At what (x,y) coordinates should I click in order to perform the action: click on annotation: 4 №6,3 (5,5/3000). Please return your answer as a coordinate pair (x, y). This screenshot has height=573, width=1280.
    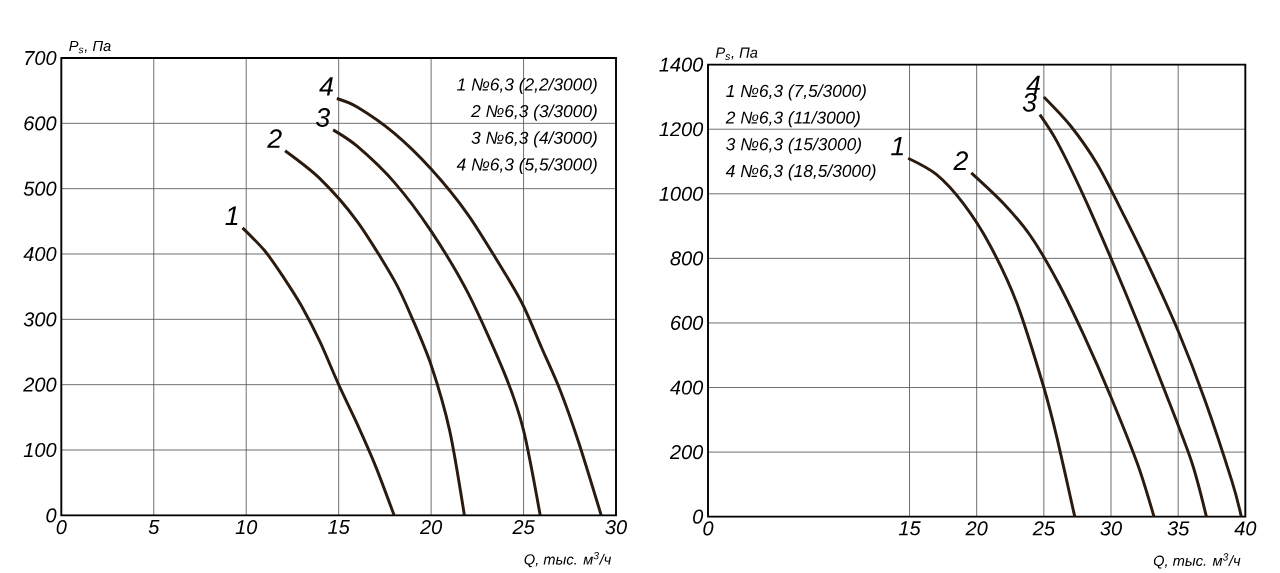
    Looking at the image, I should click on (526, 165).